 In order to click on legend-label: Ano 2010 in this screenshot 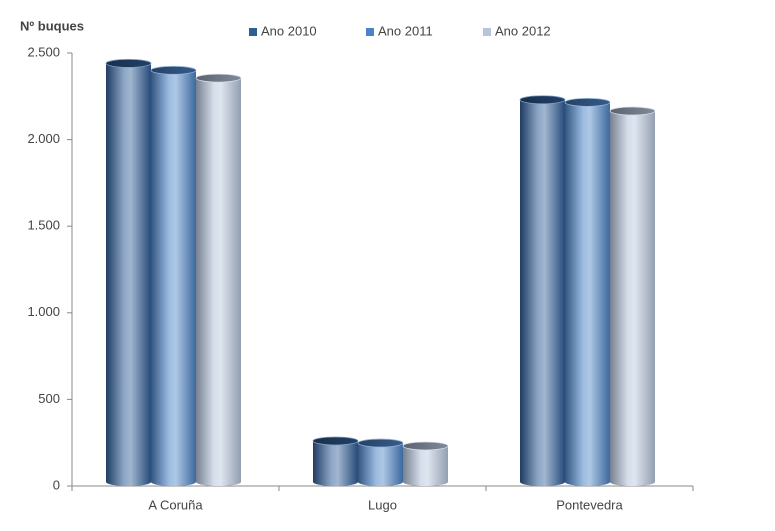, I will do `click(289, 30)`.